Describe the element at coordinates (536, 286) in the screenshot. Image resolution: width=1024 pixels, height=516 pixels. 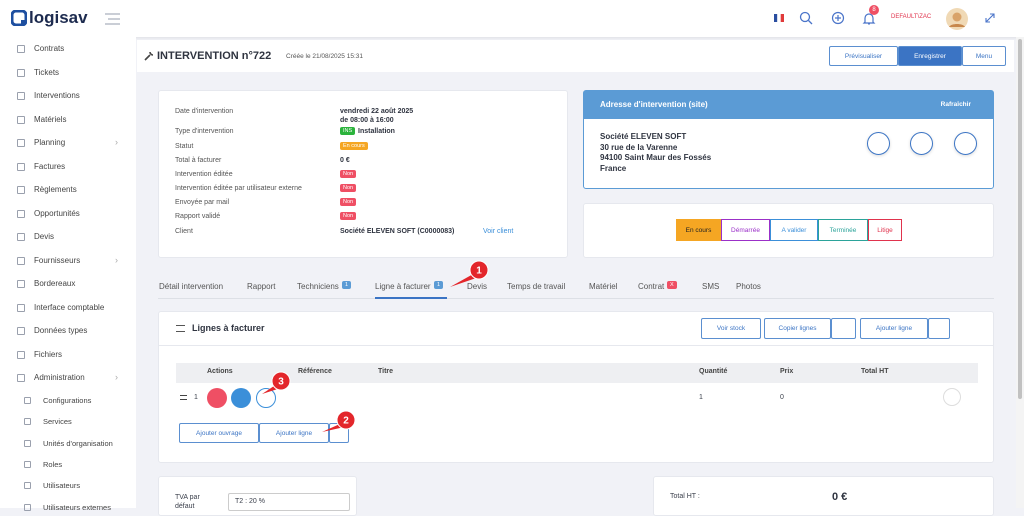
I see `tab: Temps de travail` at that location.